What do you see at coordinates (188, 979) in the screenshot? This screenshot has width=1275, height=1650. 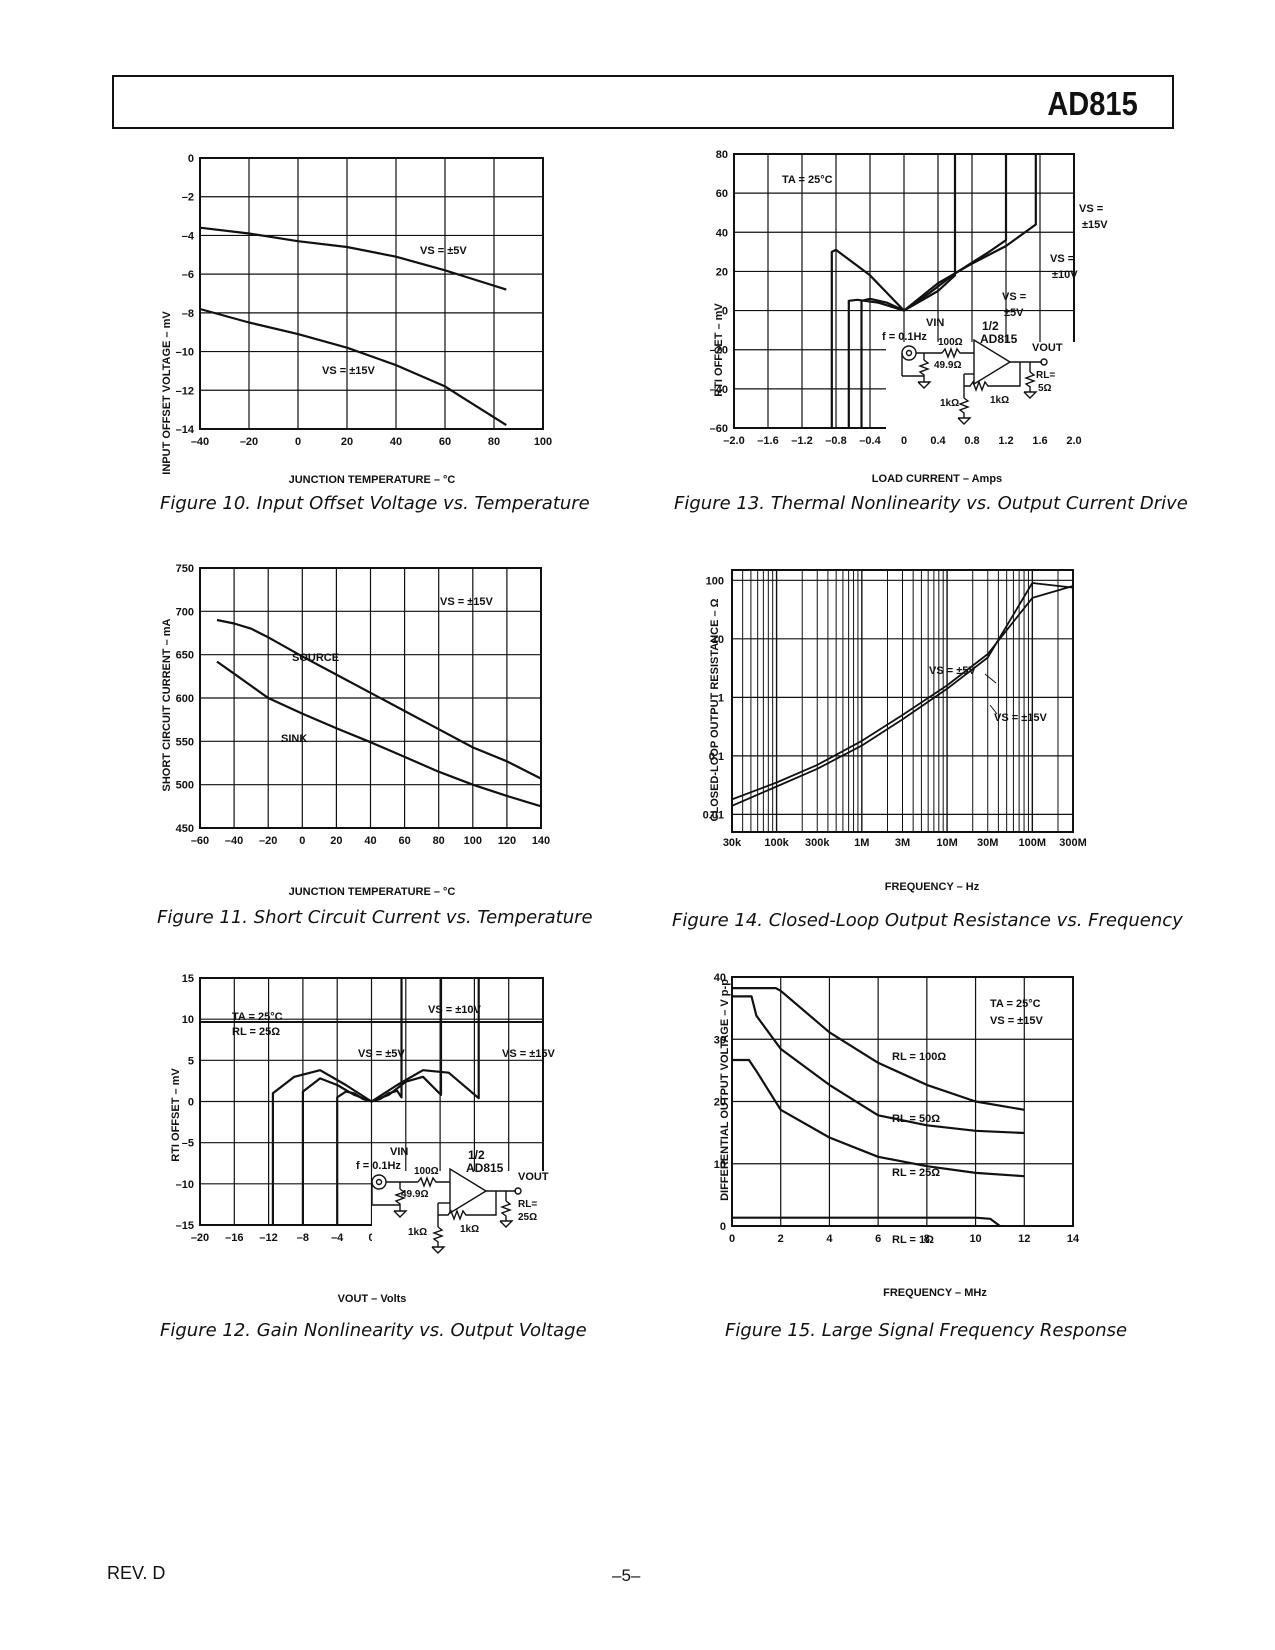 I see `y-tick-label: 15` at bounding box center [188, 979].